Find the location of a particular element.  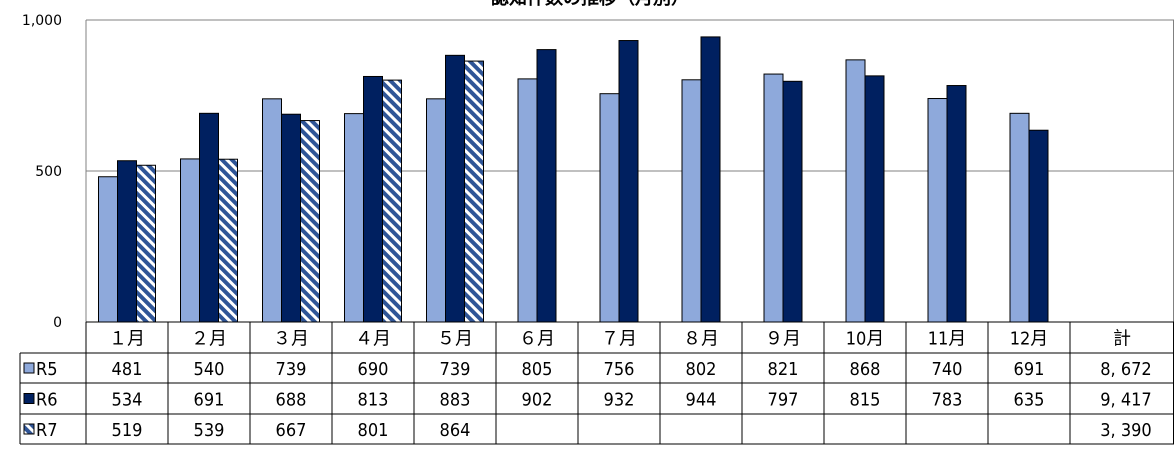

total-value: 3, 390 is located at coordinates (1126, 430).